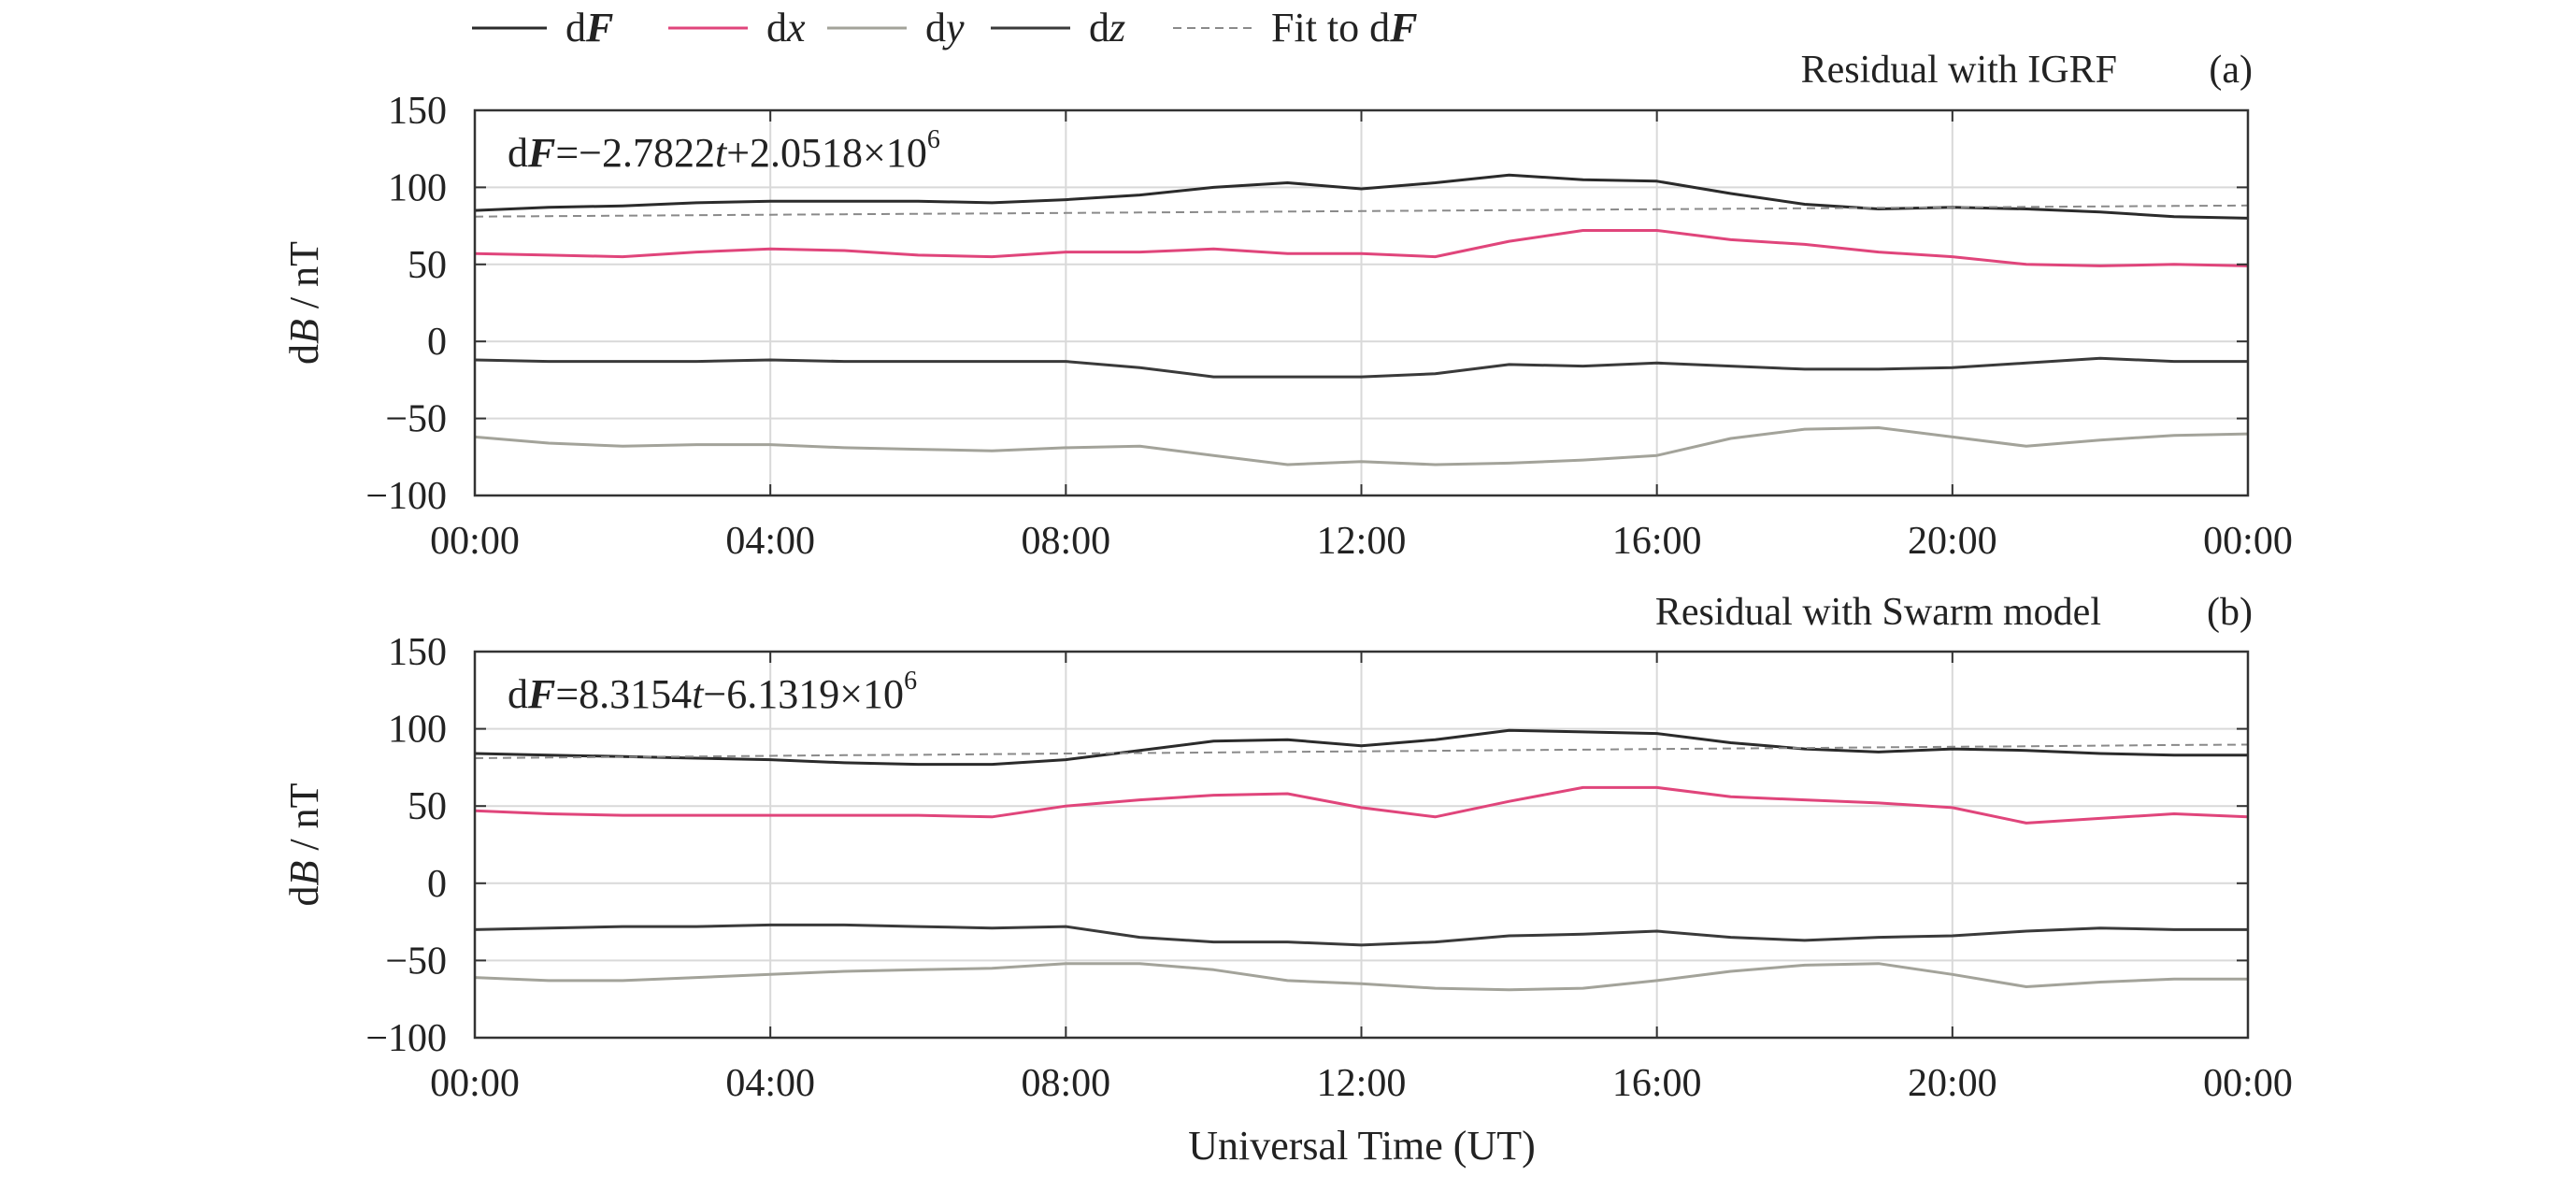  I want to click on fit-equation: dF=8.3154t−6.1319×106, so click(712, 692).